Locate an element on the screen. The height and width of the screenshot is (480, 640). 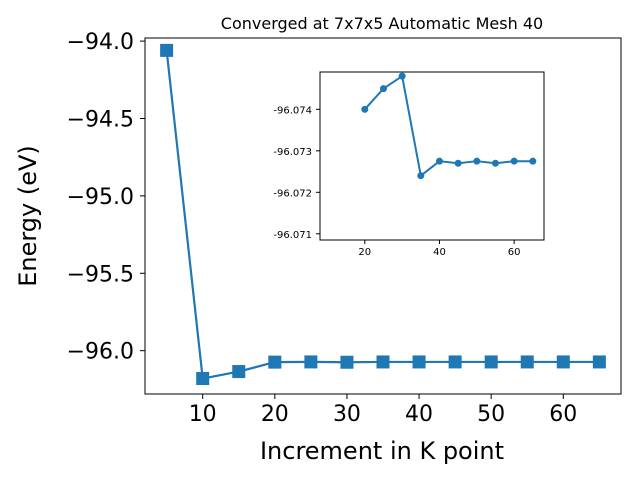
main-y-tick-label: −96.0 is located at coordinates (100, 352).